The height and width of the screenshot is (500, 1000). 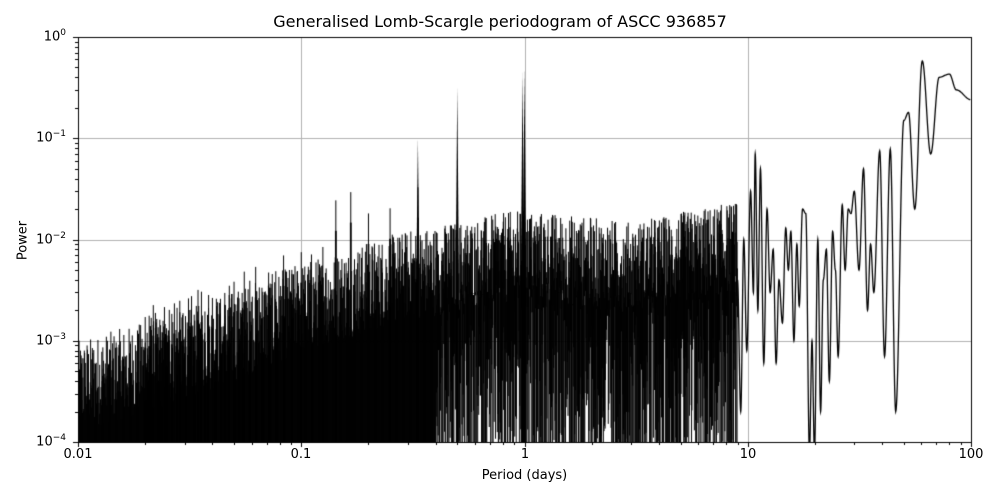 What do you see at coordinates (51, 441) in the screenshot?
I see `y-tick-label: 10⁻⁴` at bounding box center [51, 441].